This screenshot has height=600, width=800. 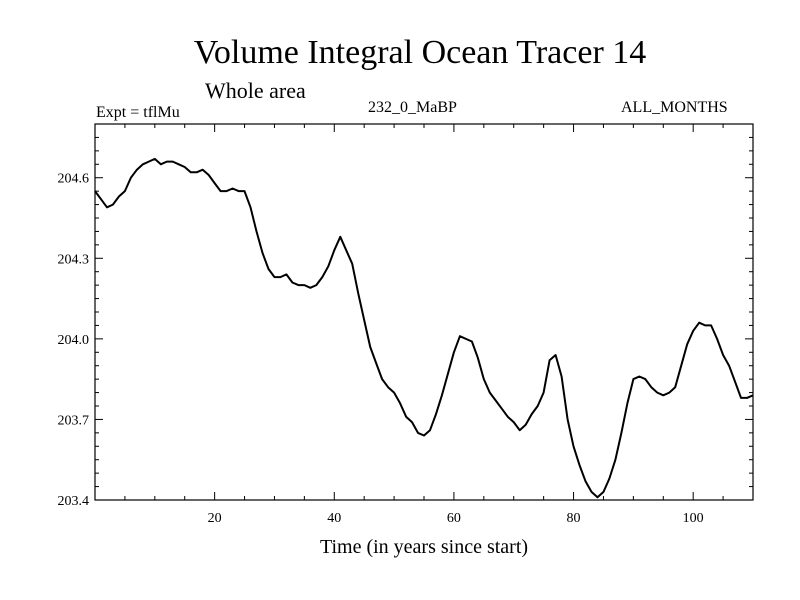 I want to click on x-tick-label: 100, so click(x=693, y=518).